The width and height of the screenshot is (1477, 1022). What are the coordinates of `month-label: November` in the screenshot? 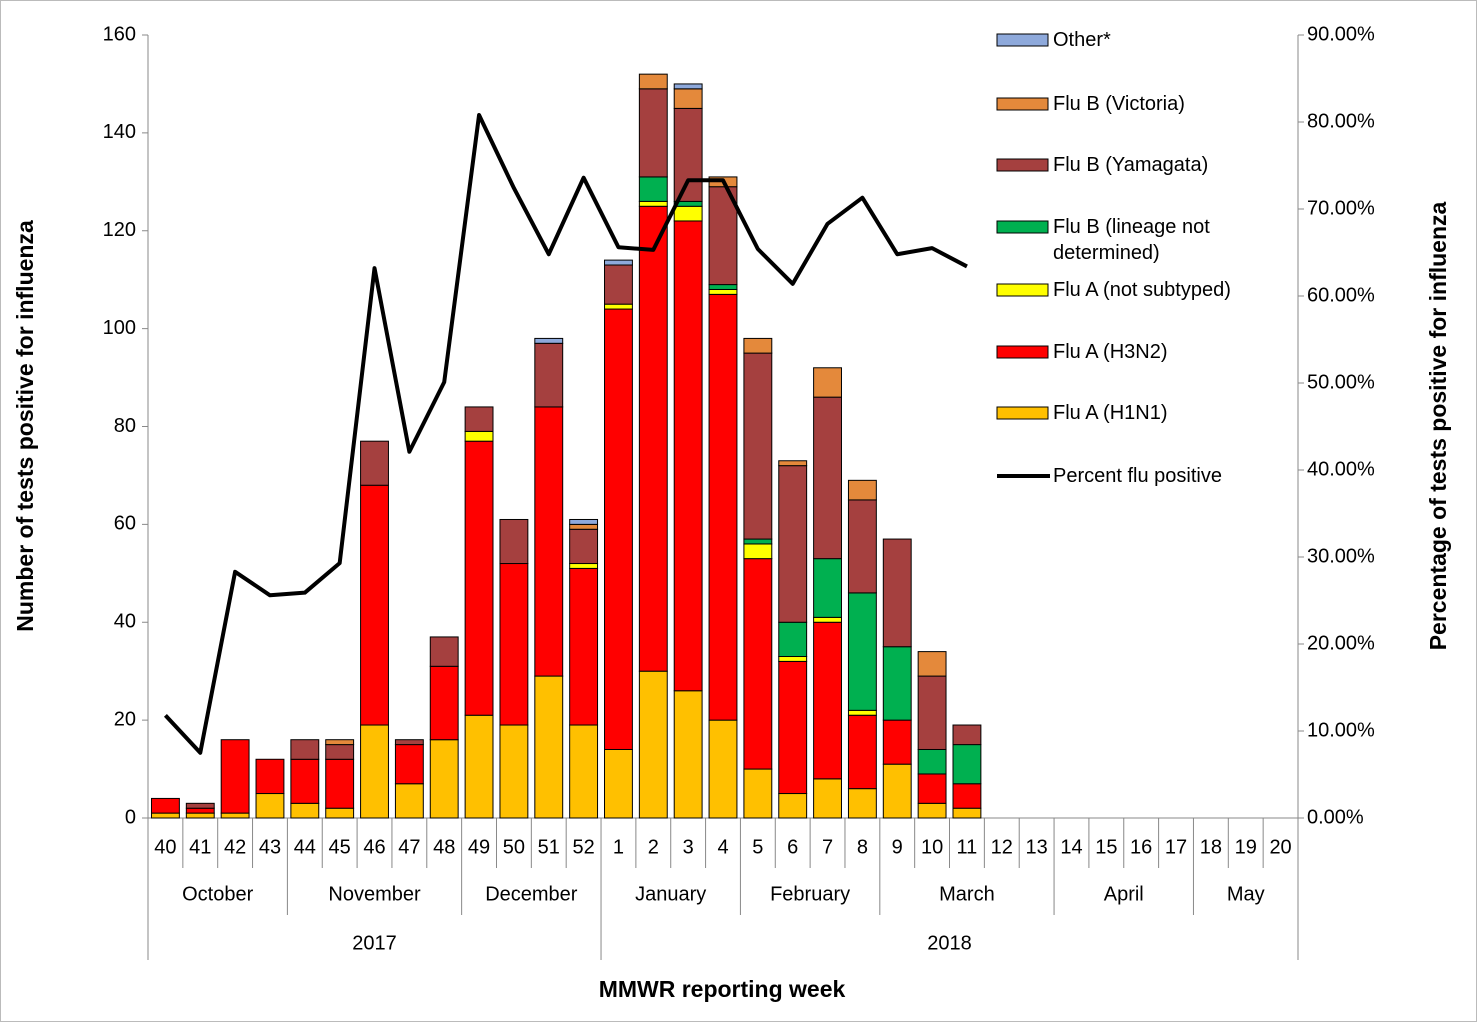 It's located at (374, 894).